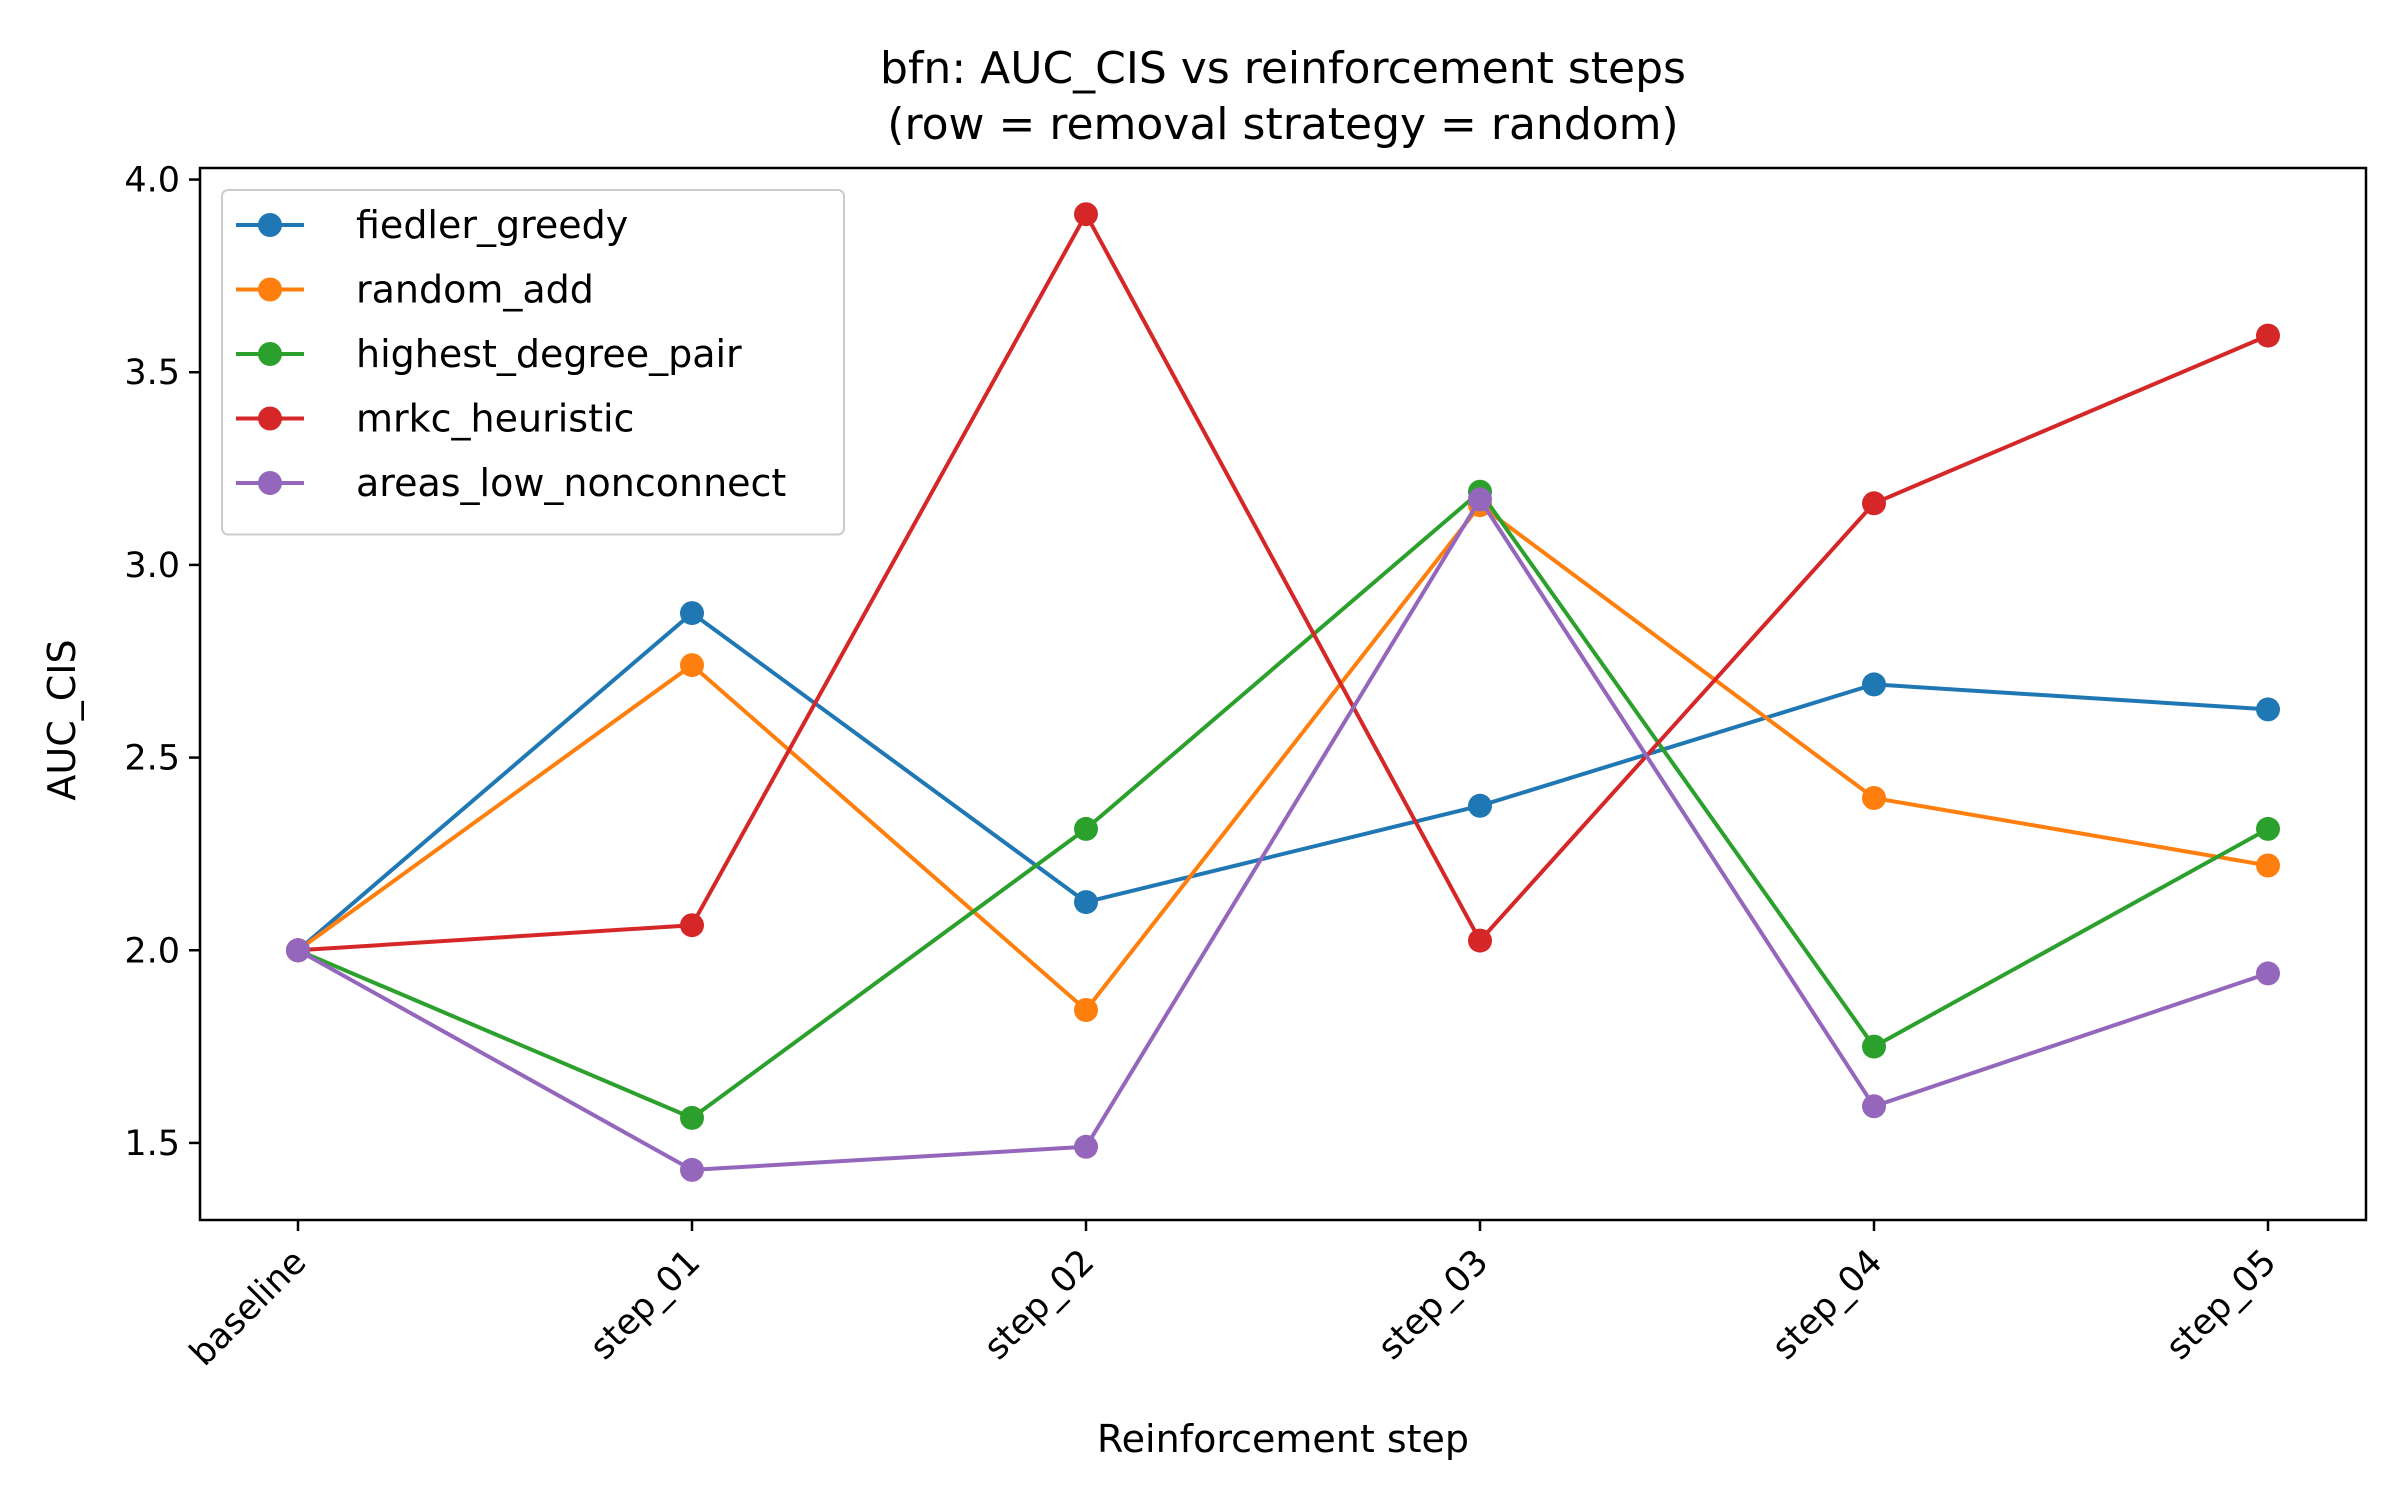 Image resolution: width=2400 pixels, height=1500 pixels. I want to click on x-tick-label: baseline, so click(248, 1308).